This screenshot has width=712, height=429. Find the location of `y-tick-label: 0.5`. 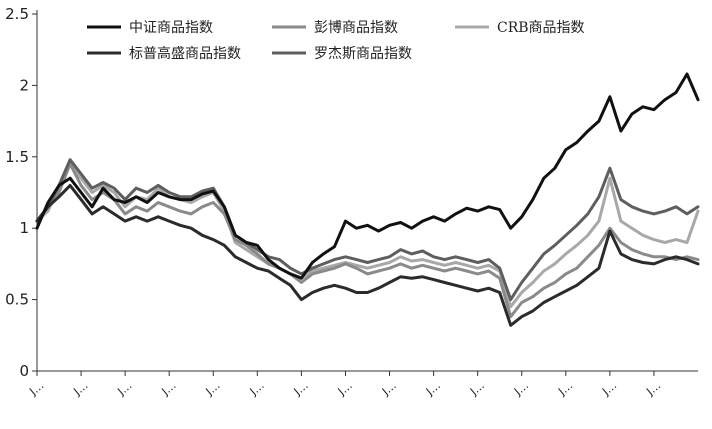

y-tick-label: 0.5 is located at coordinates (17, 300).